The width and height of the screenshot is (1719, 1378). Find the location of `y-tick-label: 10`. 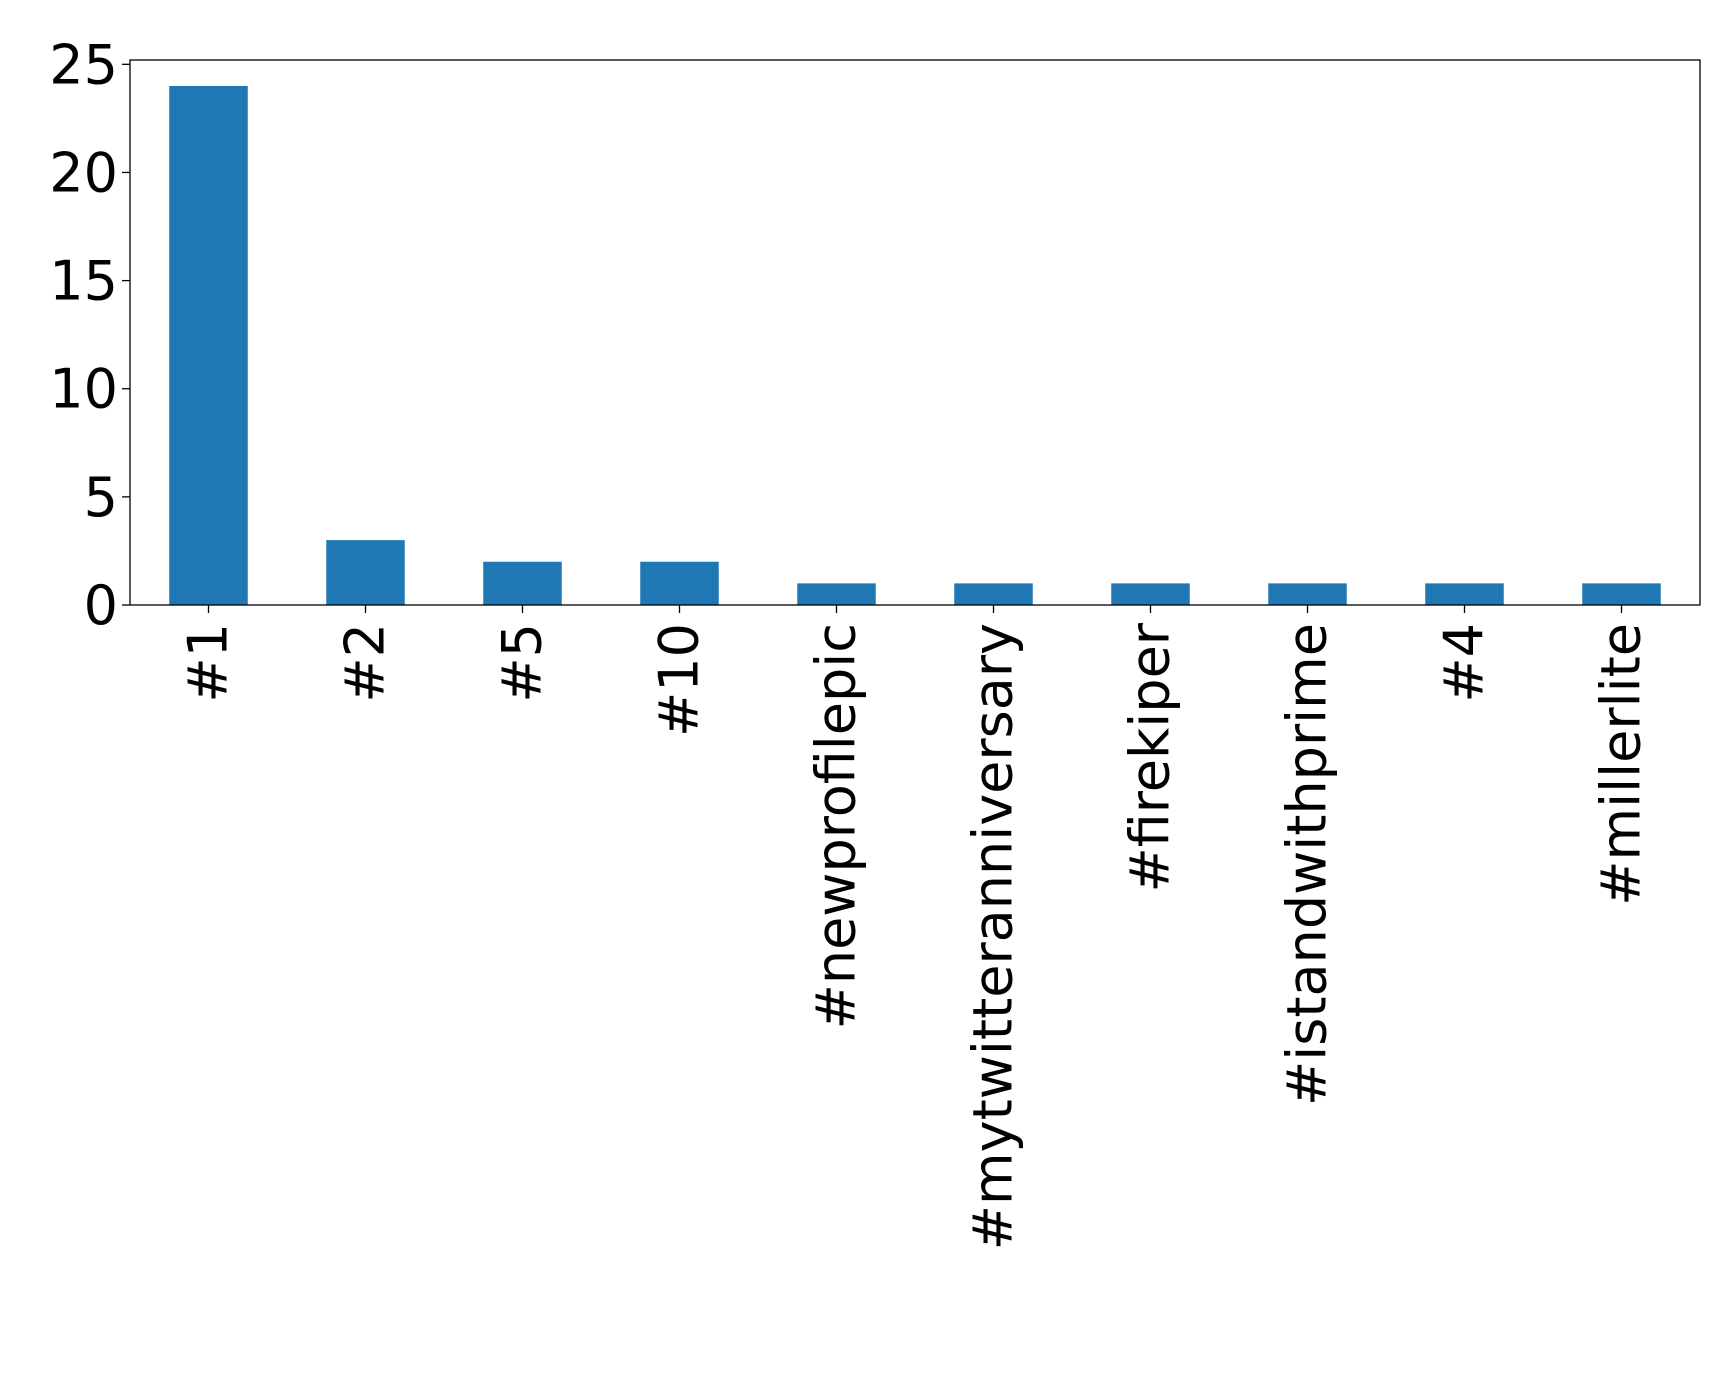

y-tick-label: 10 is located at coordinates (83, 389).